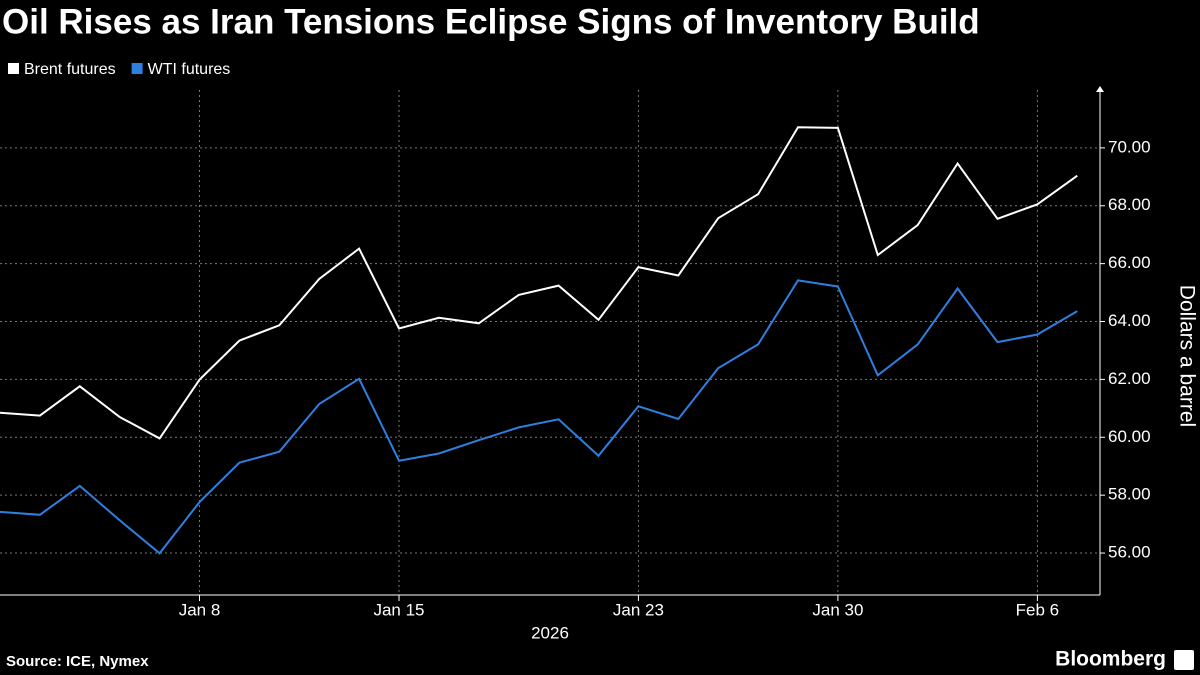 The image size is (1200, 675). What do you see at coordinates (1100, 89) in the screenshot?
I see `y-axis-arrow` at bounding box center [1100, 89].